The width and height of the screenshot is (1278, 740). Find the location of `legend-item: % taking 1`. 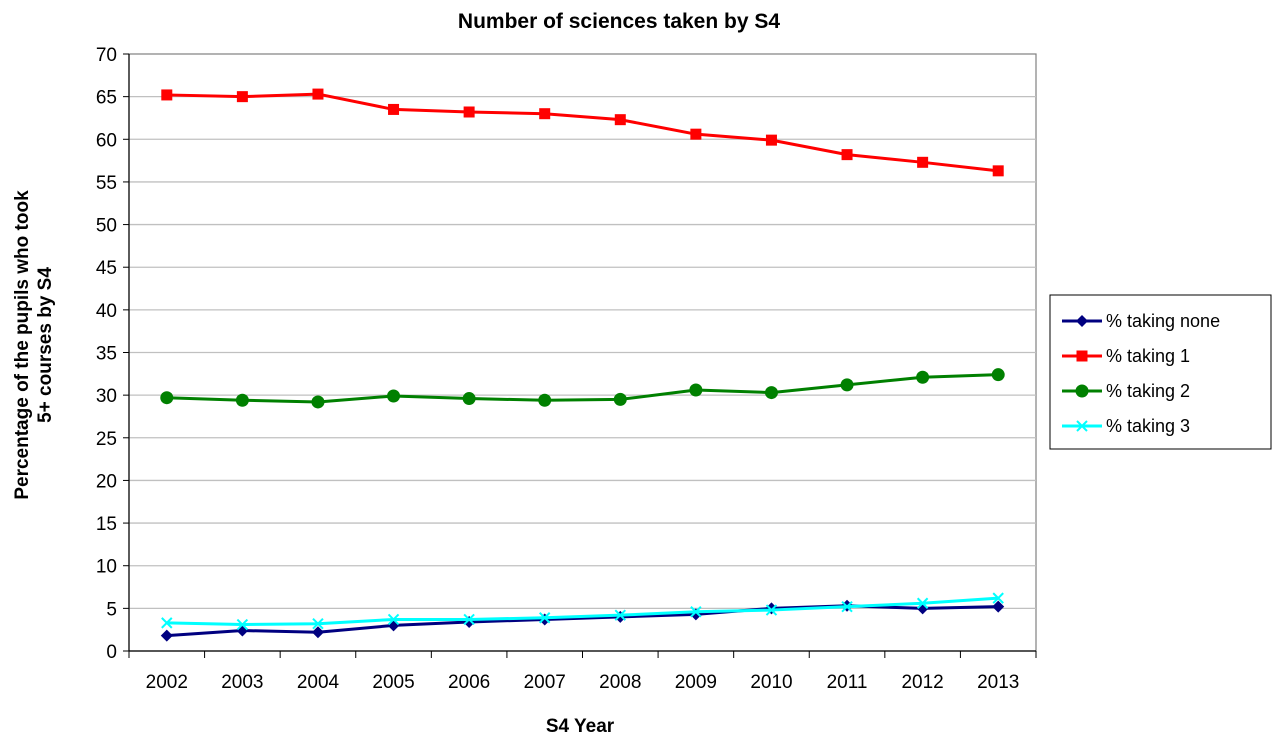

legend-item: % taking 1 is located at coordinates (1126, 356).